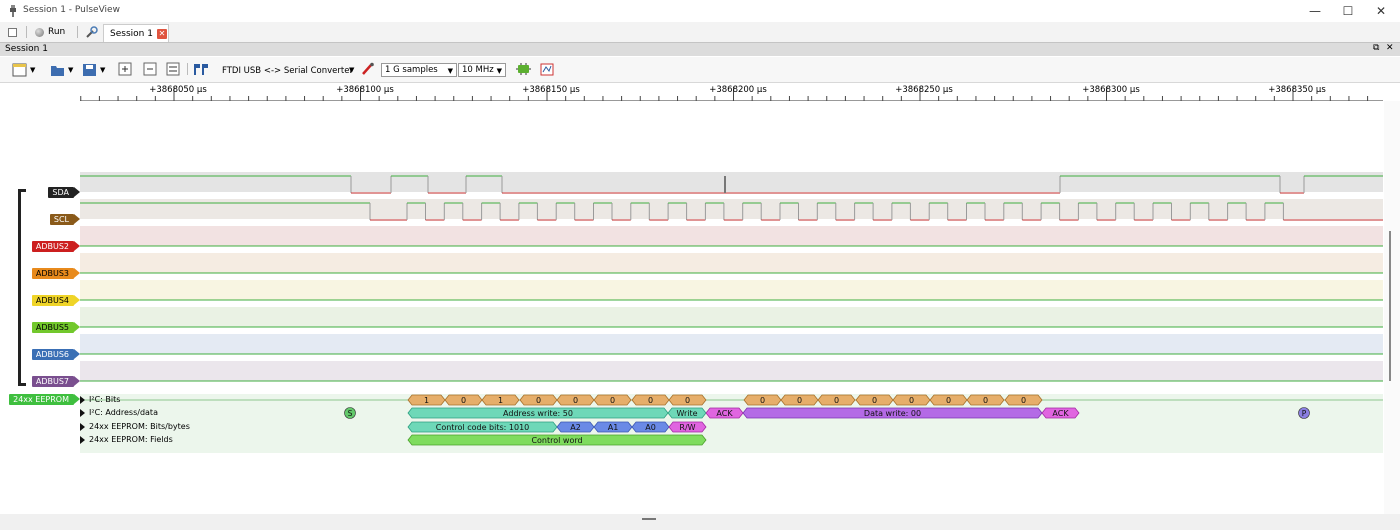  What do you see at coordinates (649, 519) in the screenshot?
I see `splitter-handle` at bounding box center [649, 519].